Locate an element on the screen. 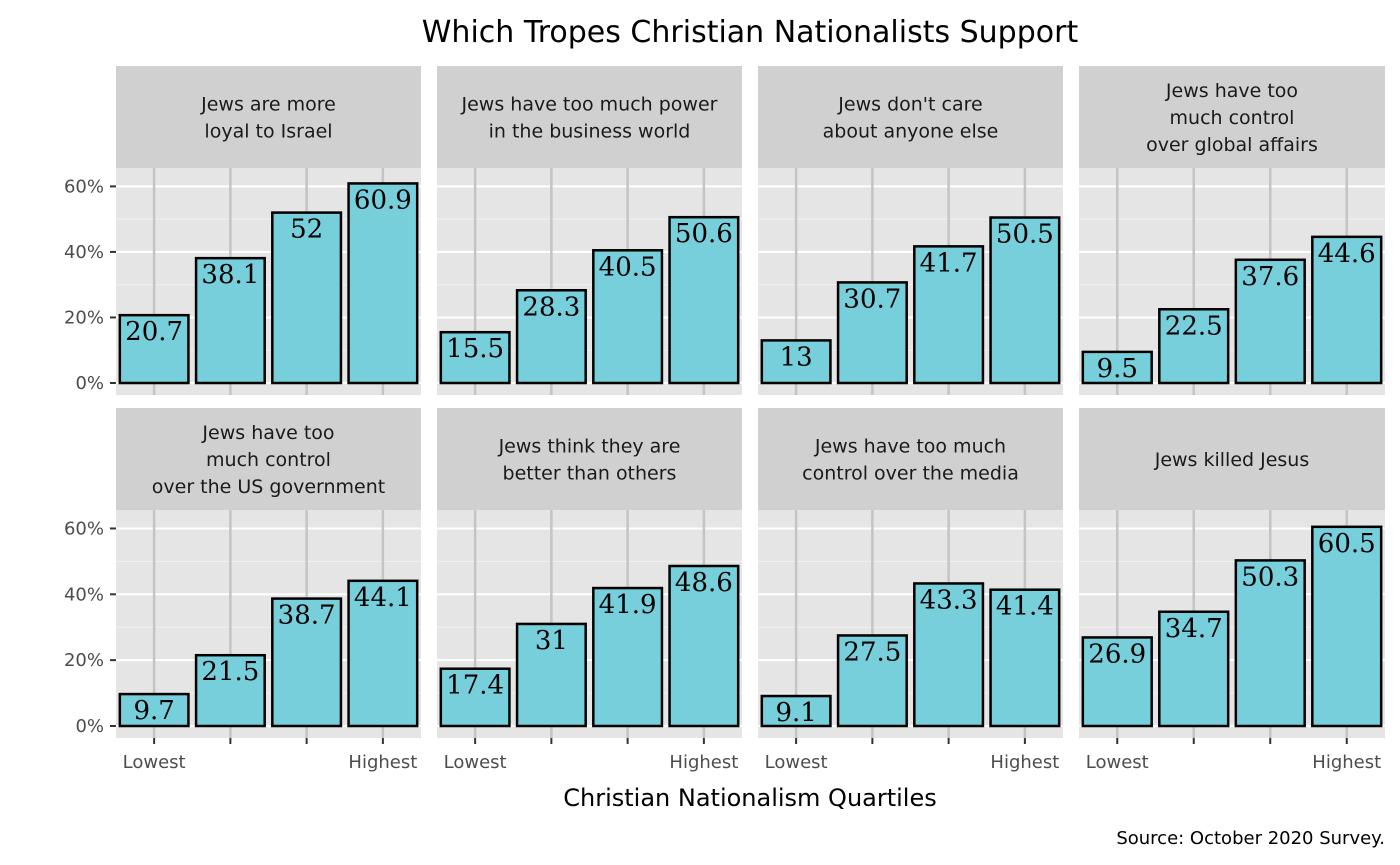 Image resolution: width=1400 pixels, height=865 pixels. bar-value-label: 28.3 is located at coordinates (551, 307).